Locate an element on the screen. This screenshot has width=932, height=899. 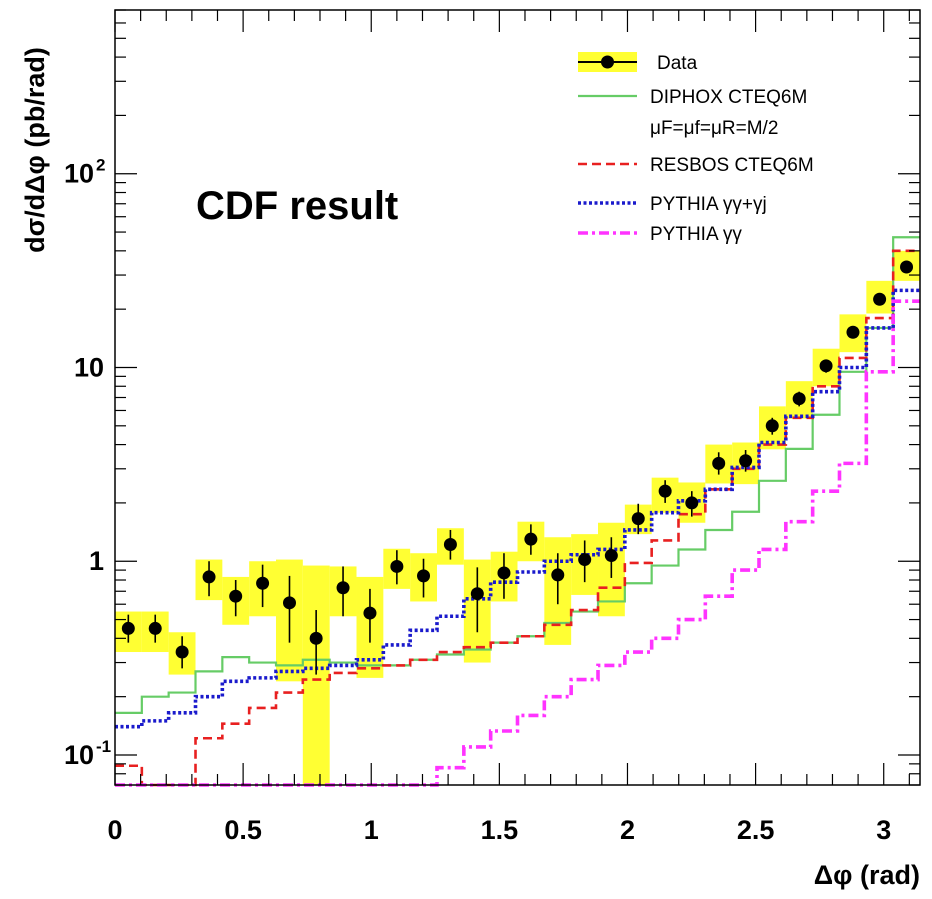
y-tick-exponent-1: -1 is located at coordinates (103, 746).